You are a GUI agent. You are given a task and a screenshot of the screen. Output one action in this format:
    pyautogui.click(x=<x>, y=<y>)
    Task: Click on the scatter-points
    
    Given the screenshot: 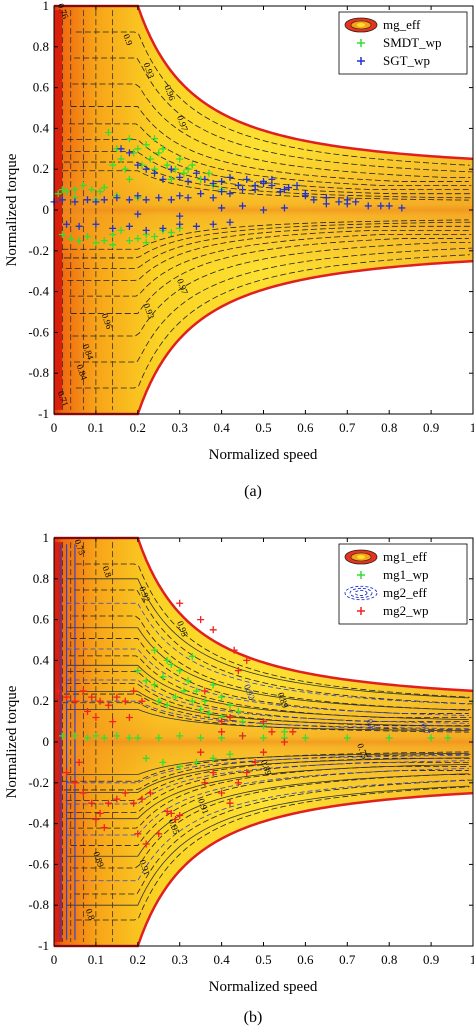 What is the action you would take?
    pyautogui.click(x=228, y=188)
    